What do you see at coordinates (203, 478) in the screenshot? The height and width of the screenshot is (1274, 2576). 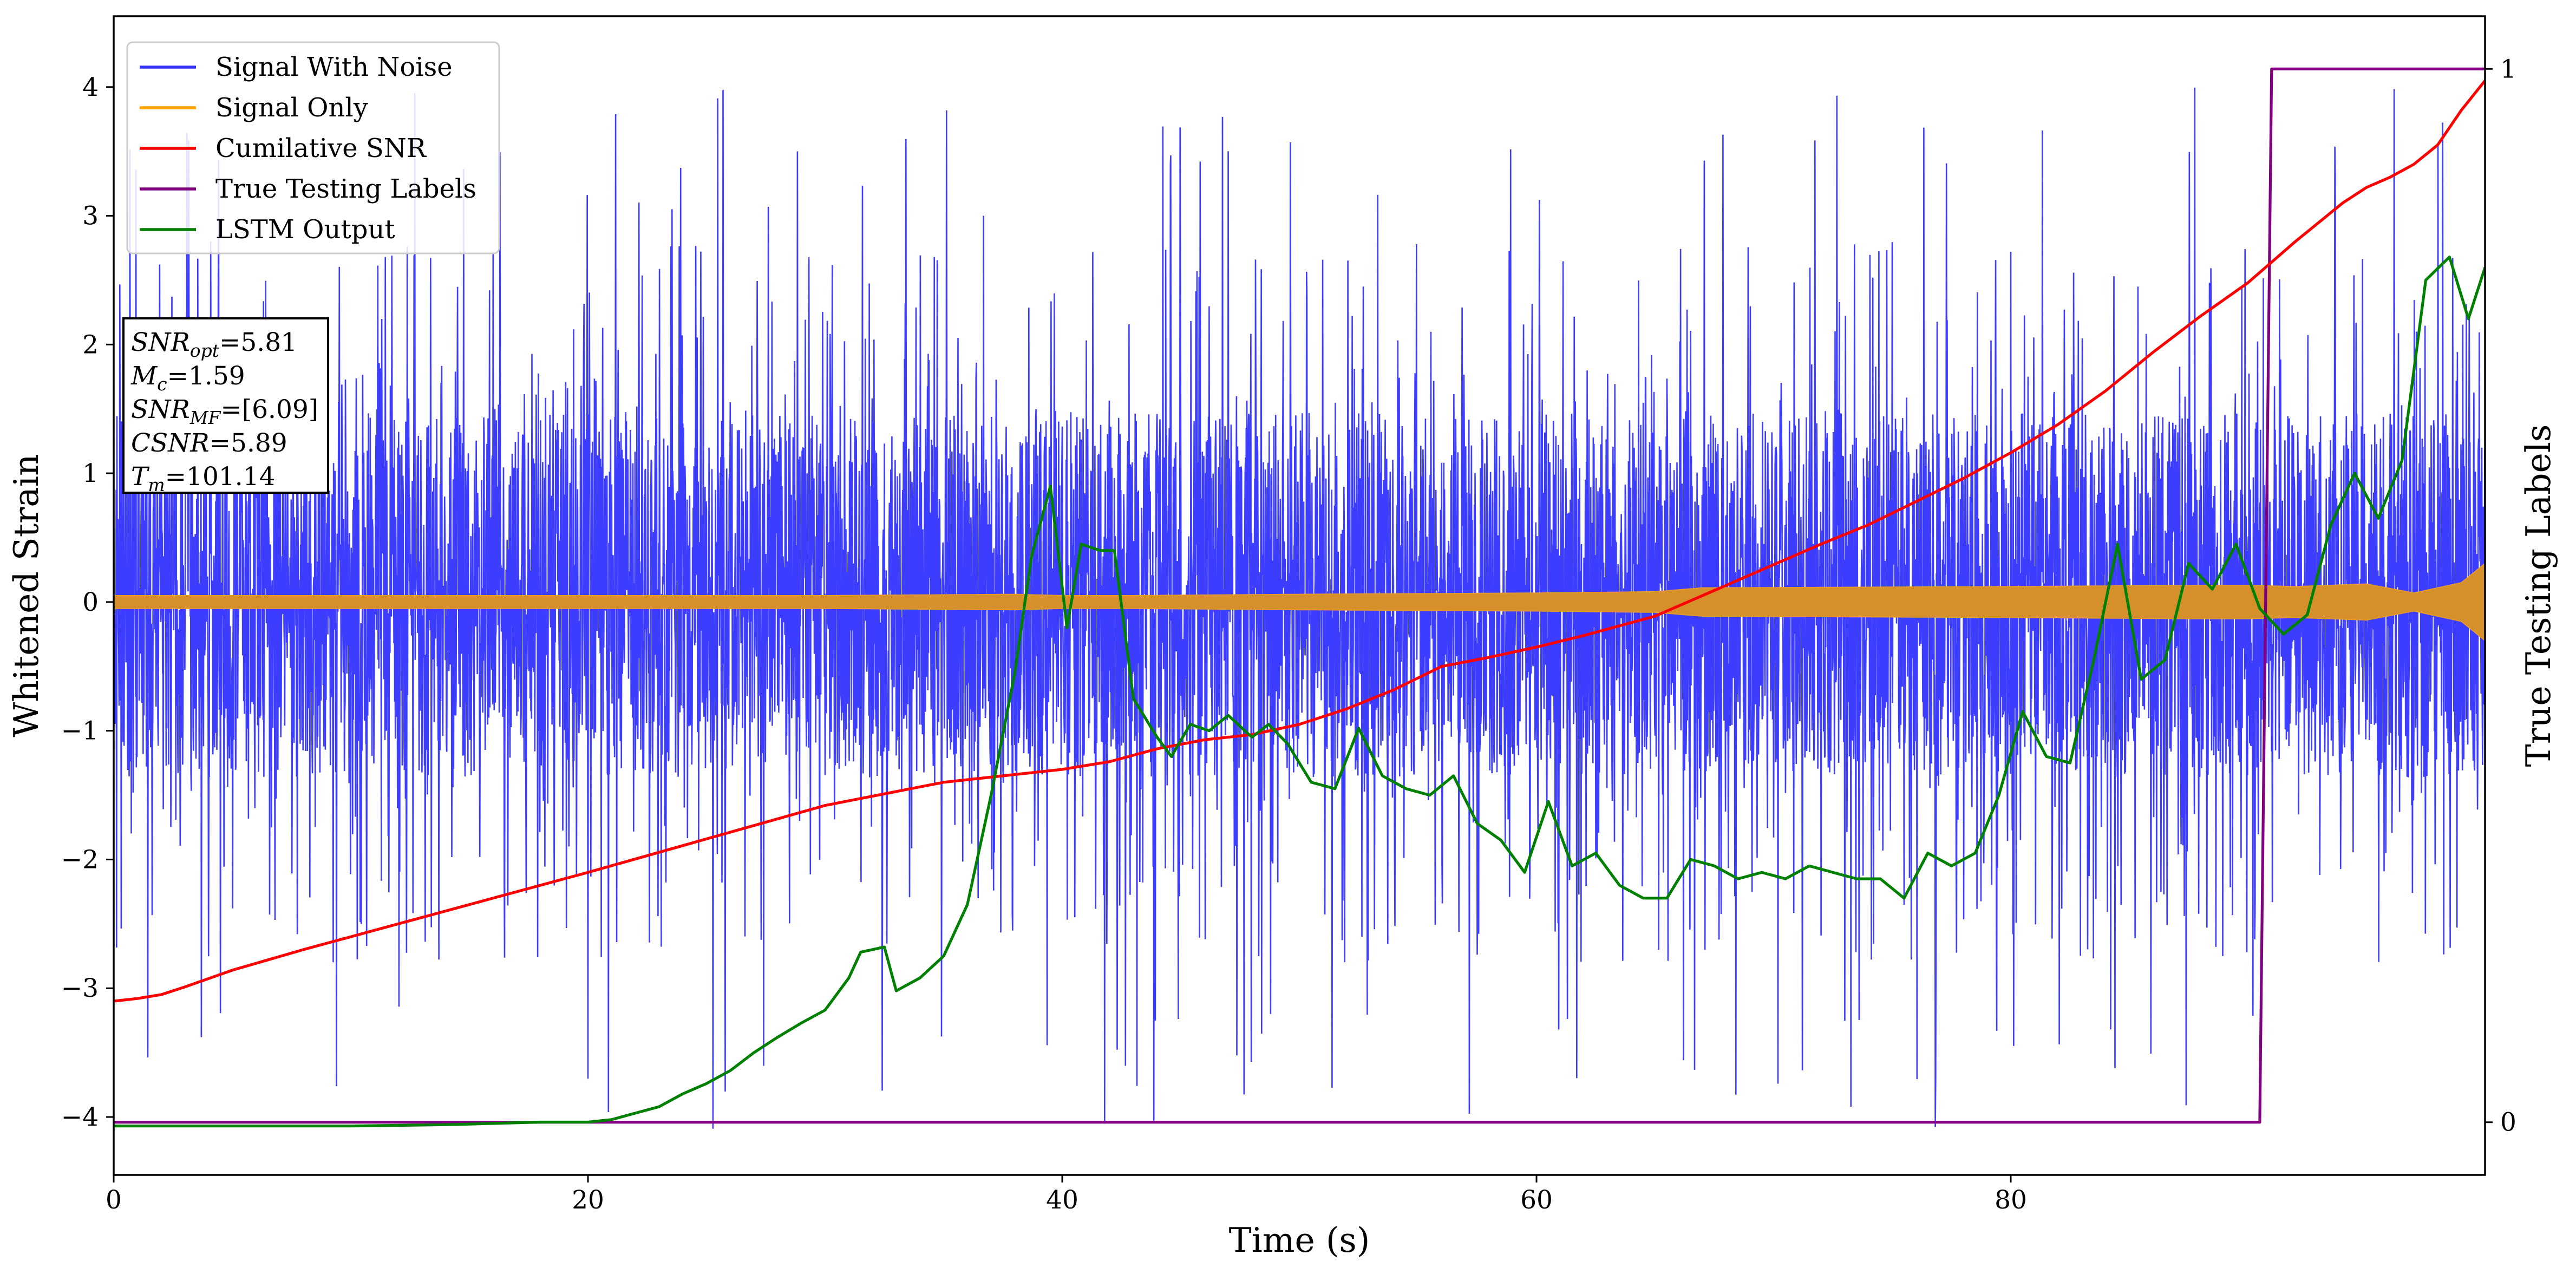 I see `parameter-line: Tm=101.14` at bounding box center [203, 478].